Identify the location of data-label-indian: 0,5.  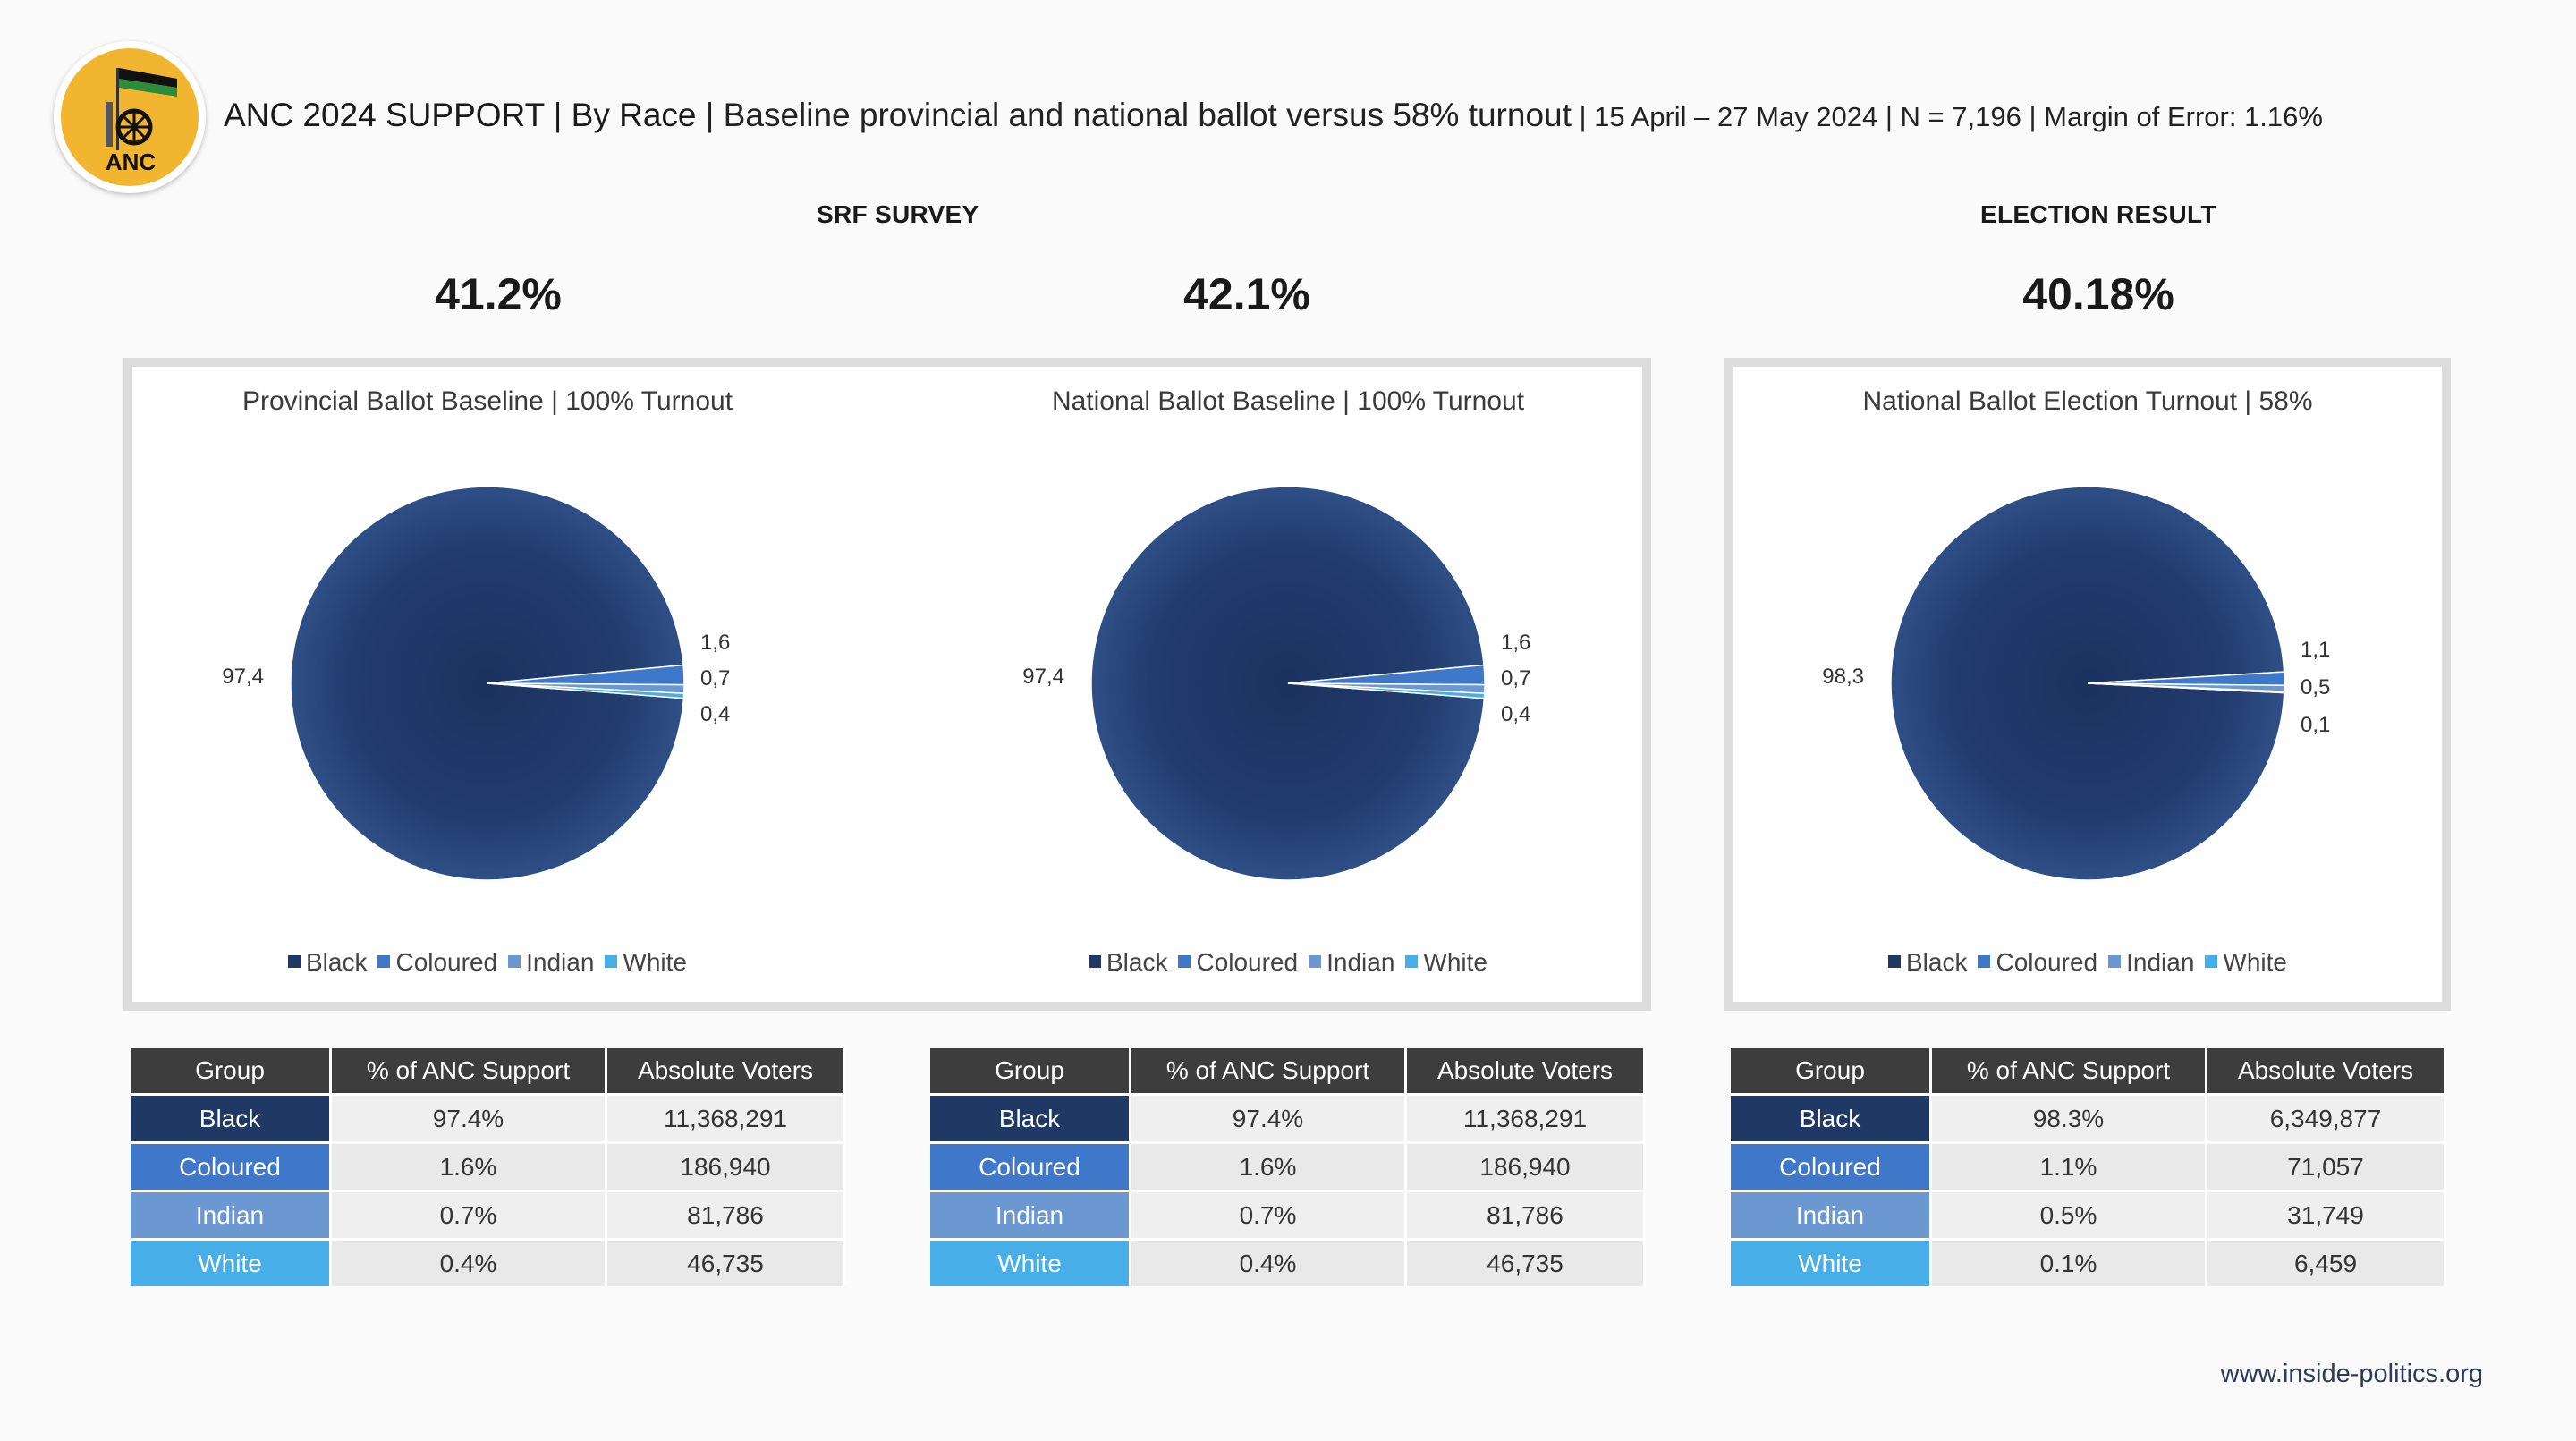
(2315, 687).